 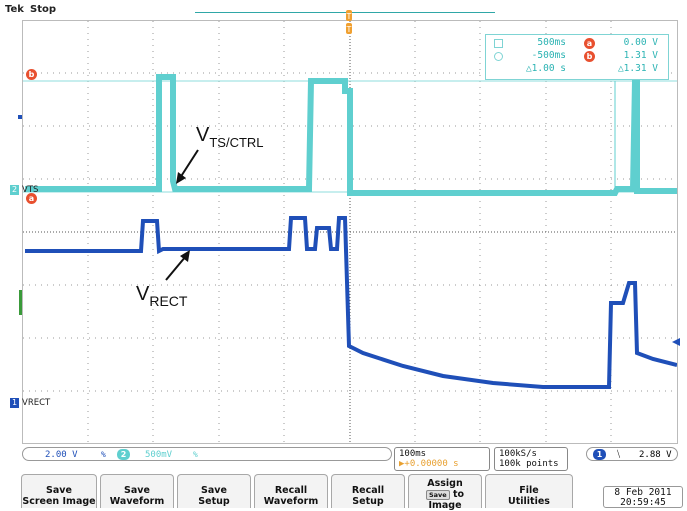 I want to click on save-waveform-button: Save Waveform, so click(x=137, y=491).